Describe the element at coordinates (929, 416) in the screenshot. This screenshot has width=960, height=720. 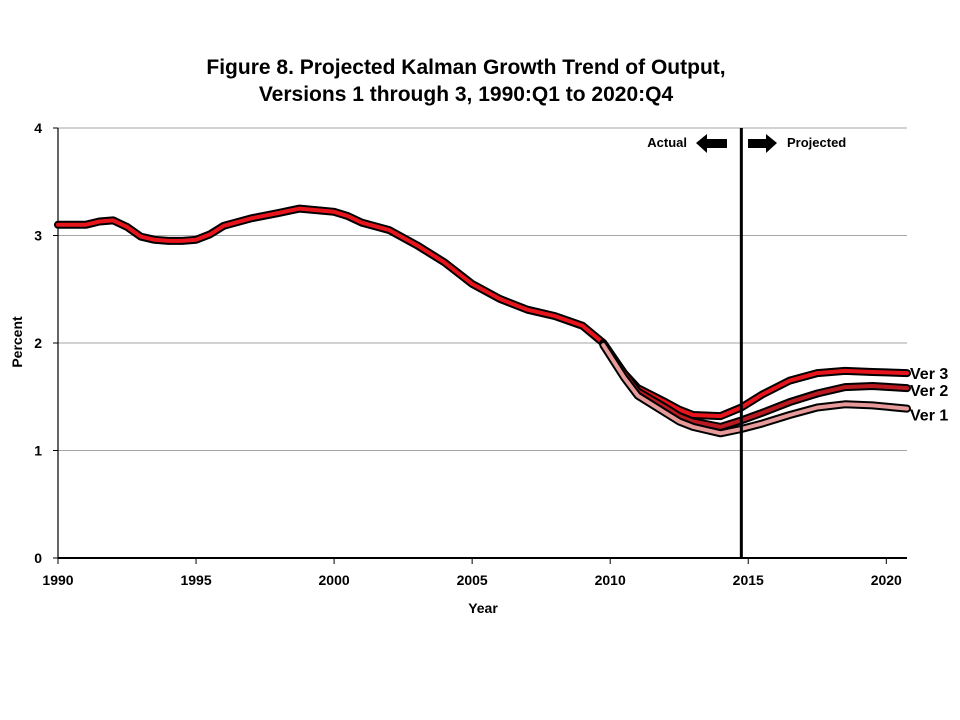
I see `series-label: Ver 1` at that location.